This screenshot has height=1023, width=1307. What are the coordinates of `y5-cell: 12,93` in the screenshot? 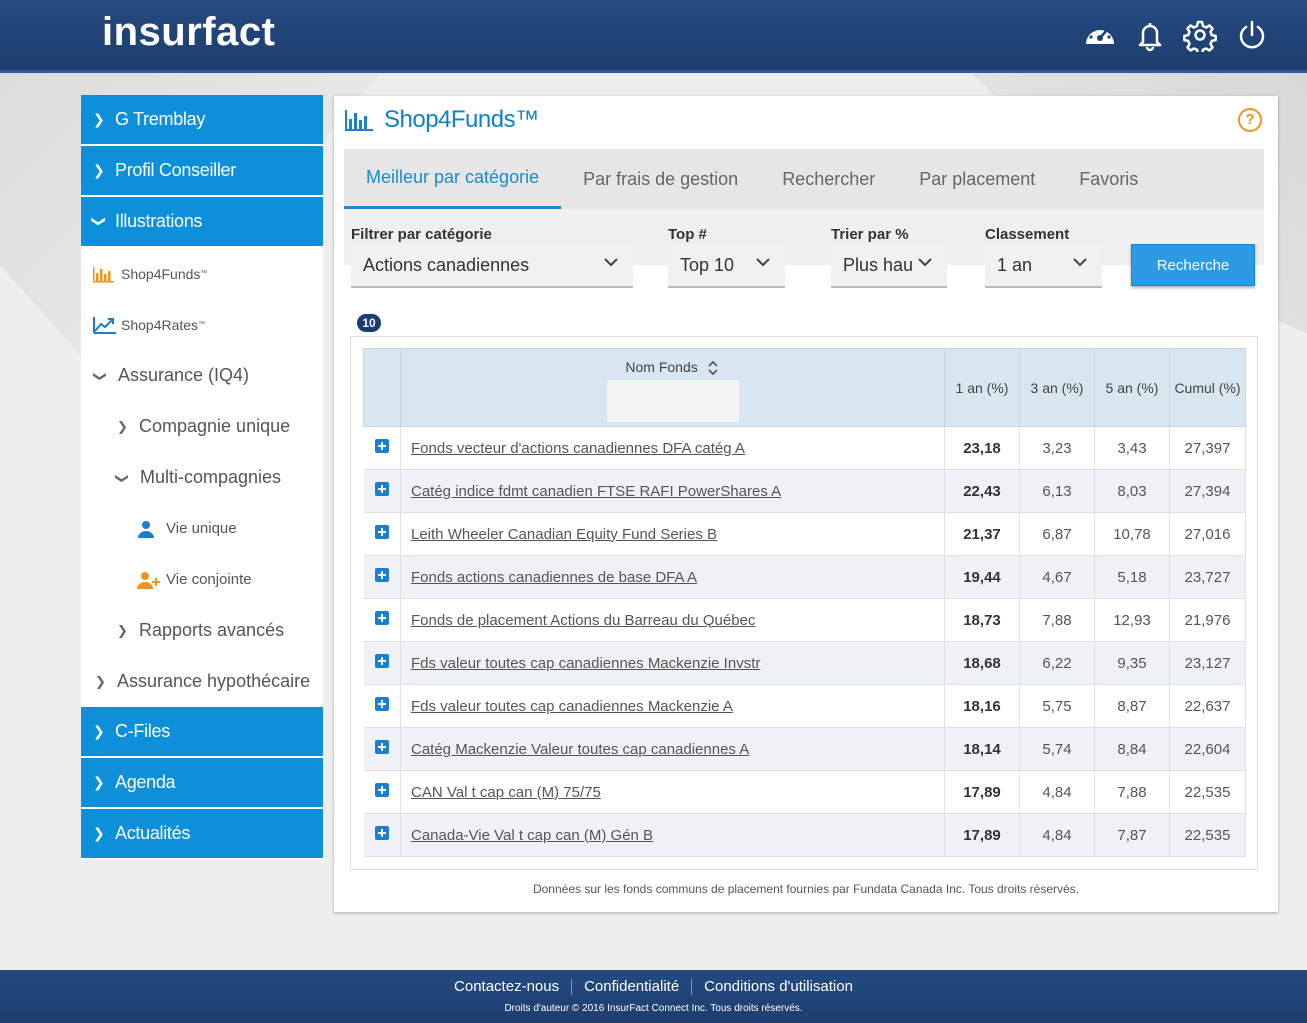 It's located at (1132, 620).